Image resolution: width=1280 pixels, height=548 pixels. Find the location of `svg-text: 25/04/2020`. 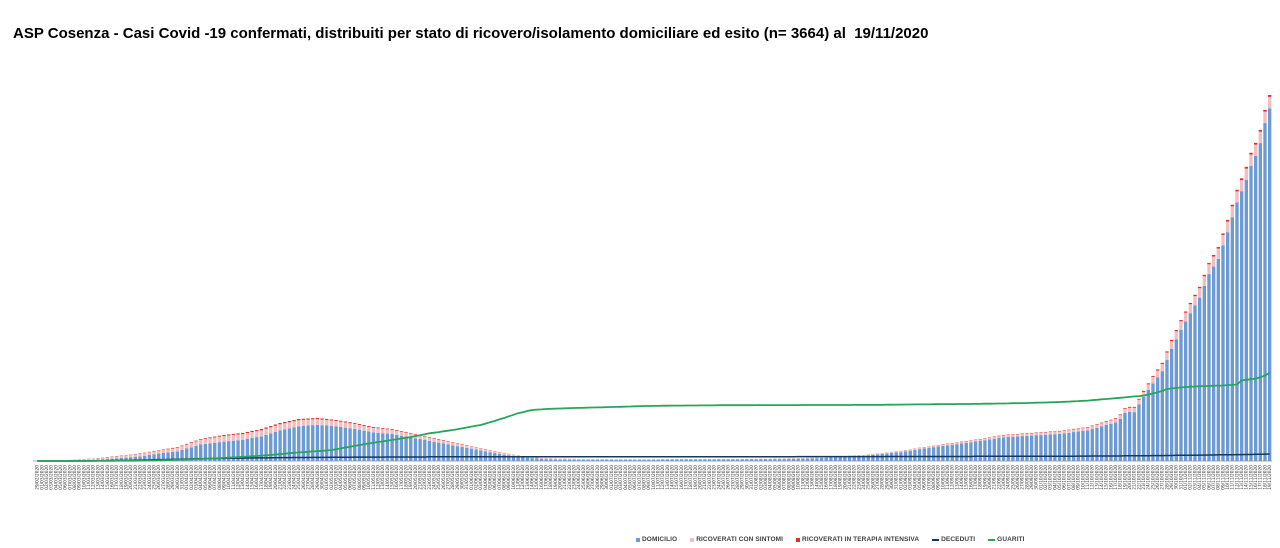

svg-text: 25/04/2020 is located at coordinates (299, 477).